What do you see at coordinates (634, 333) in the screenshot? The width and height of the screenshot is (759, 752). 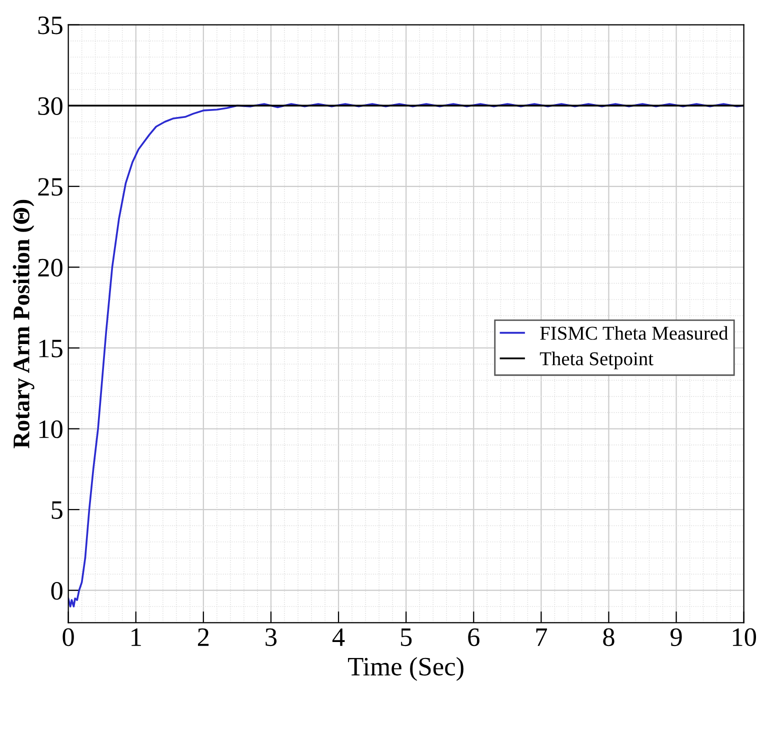 I see `legend-label: FISMC Theta Measured` at bounding box center [634, 333].